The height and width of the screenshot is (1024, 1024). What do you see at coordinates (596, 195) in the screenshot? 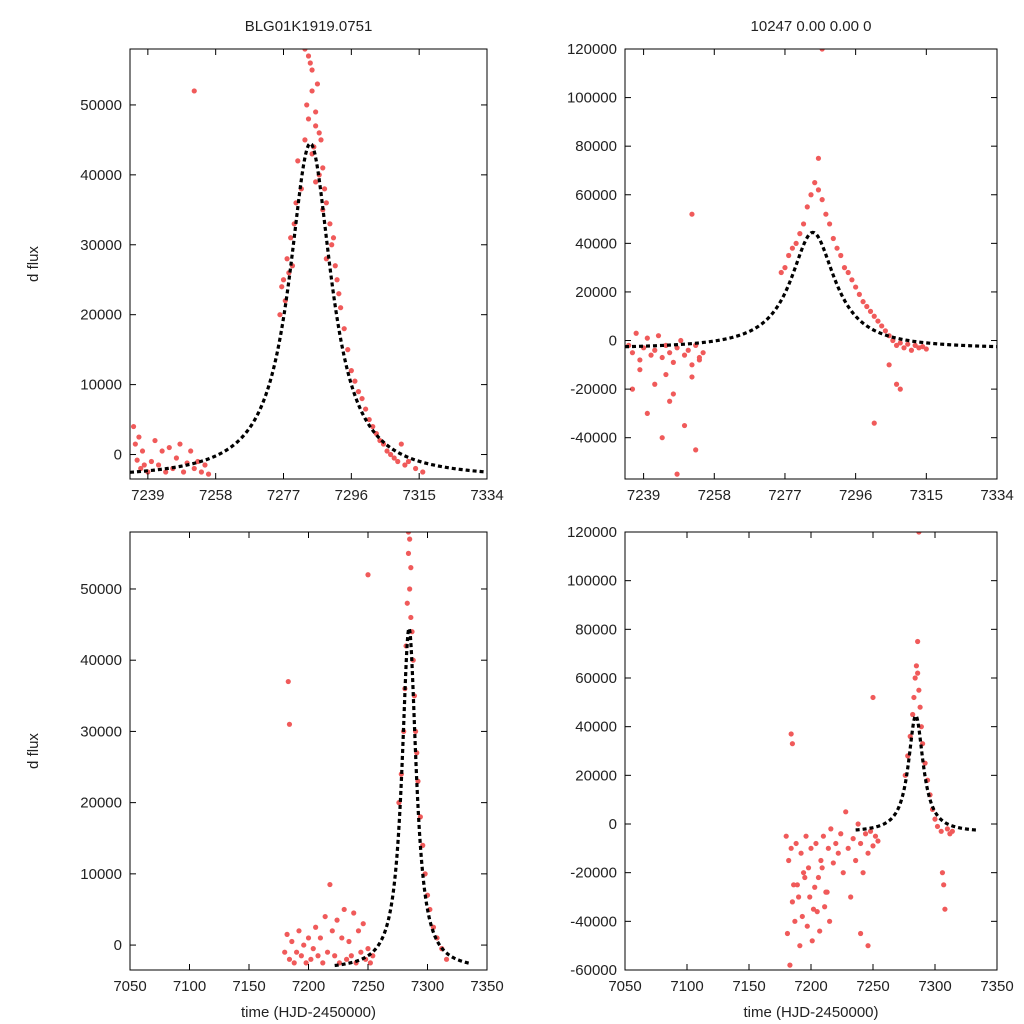
I see `y-tick-label: 60000` at bounding box center [596, 195].